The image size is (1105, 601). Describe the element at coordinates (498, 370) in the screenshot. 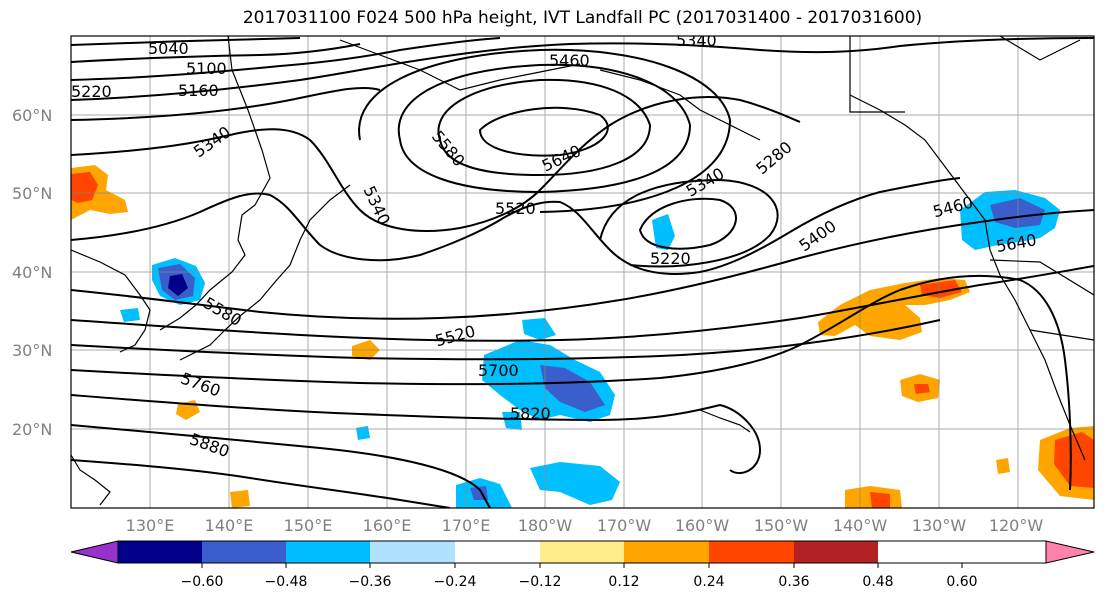

I see `contour-label: 5700` at that location.